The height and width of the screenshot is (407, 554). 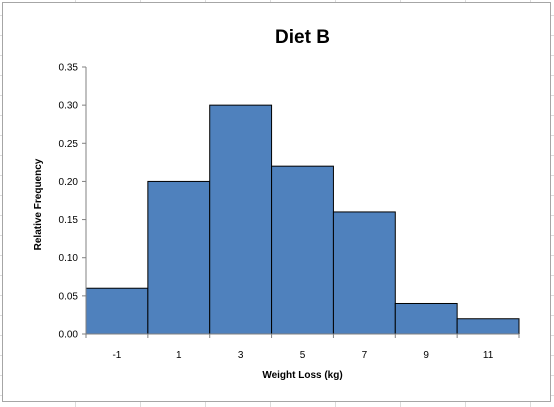 What do you see at coordinates (488, 355) in the screenshot?
I see `x-tick-label: 11` at bounding box center [488, 355].